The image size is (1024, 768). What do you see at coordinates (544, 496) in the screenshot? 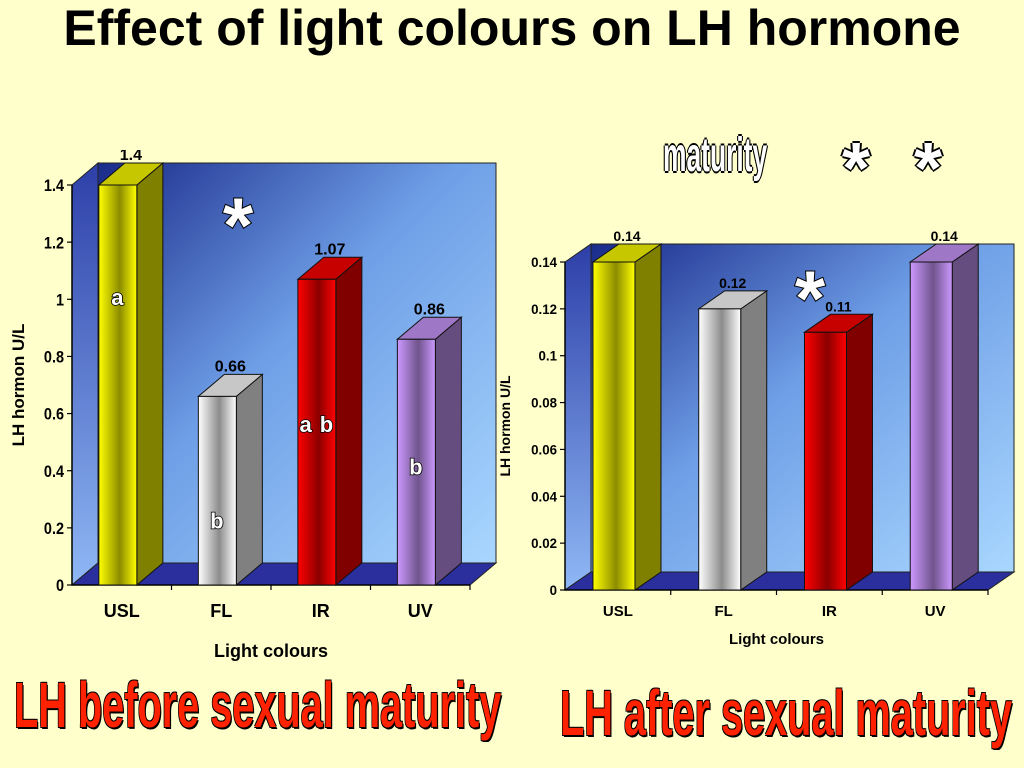
I see `y-tick-label: 0.04` at bounding box center [544, 496].